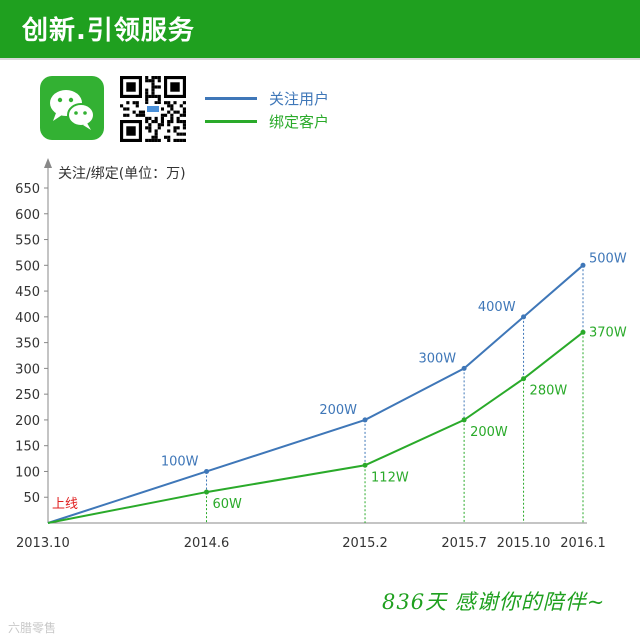 Image resolution: width=640 pixels, height=641 pixels. Describe the element at coordinates (65, 504) in the screenshot. I see `start-label: 上线` at that location.